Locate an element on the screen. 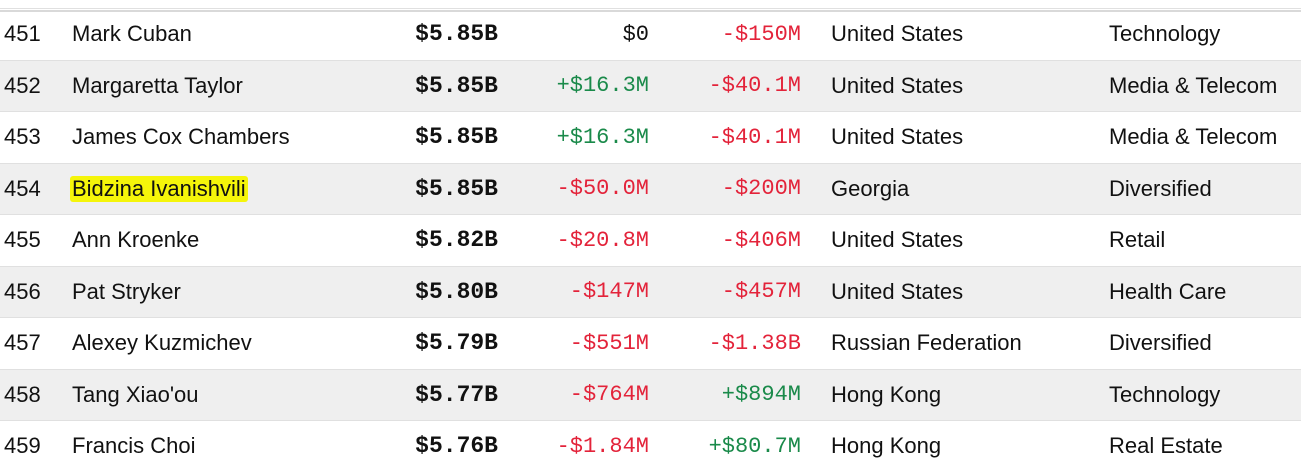  rank-cell: 459 is located at coordinates (22, 446).